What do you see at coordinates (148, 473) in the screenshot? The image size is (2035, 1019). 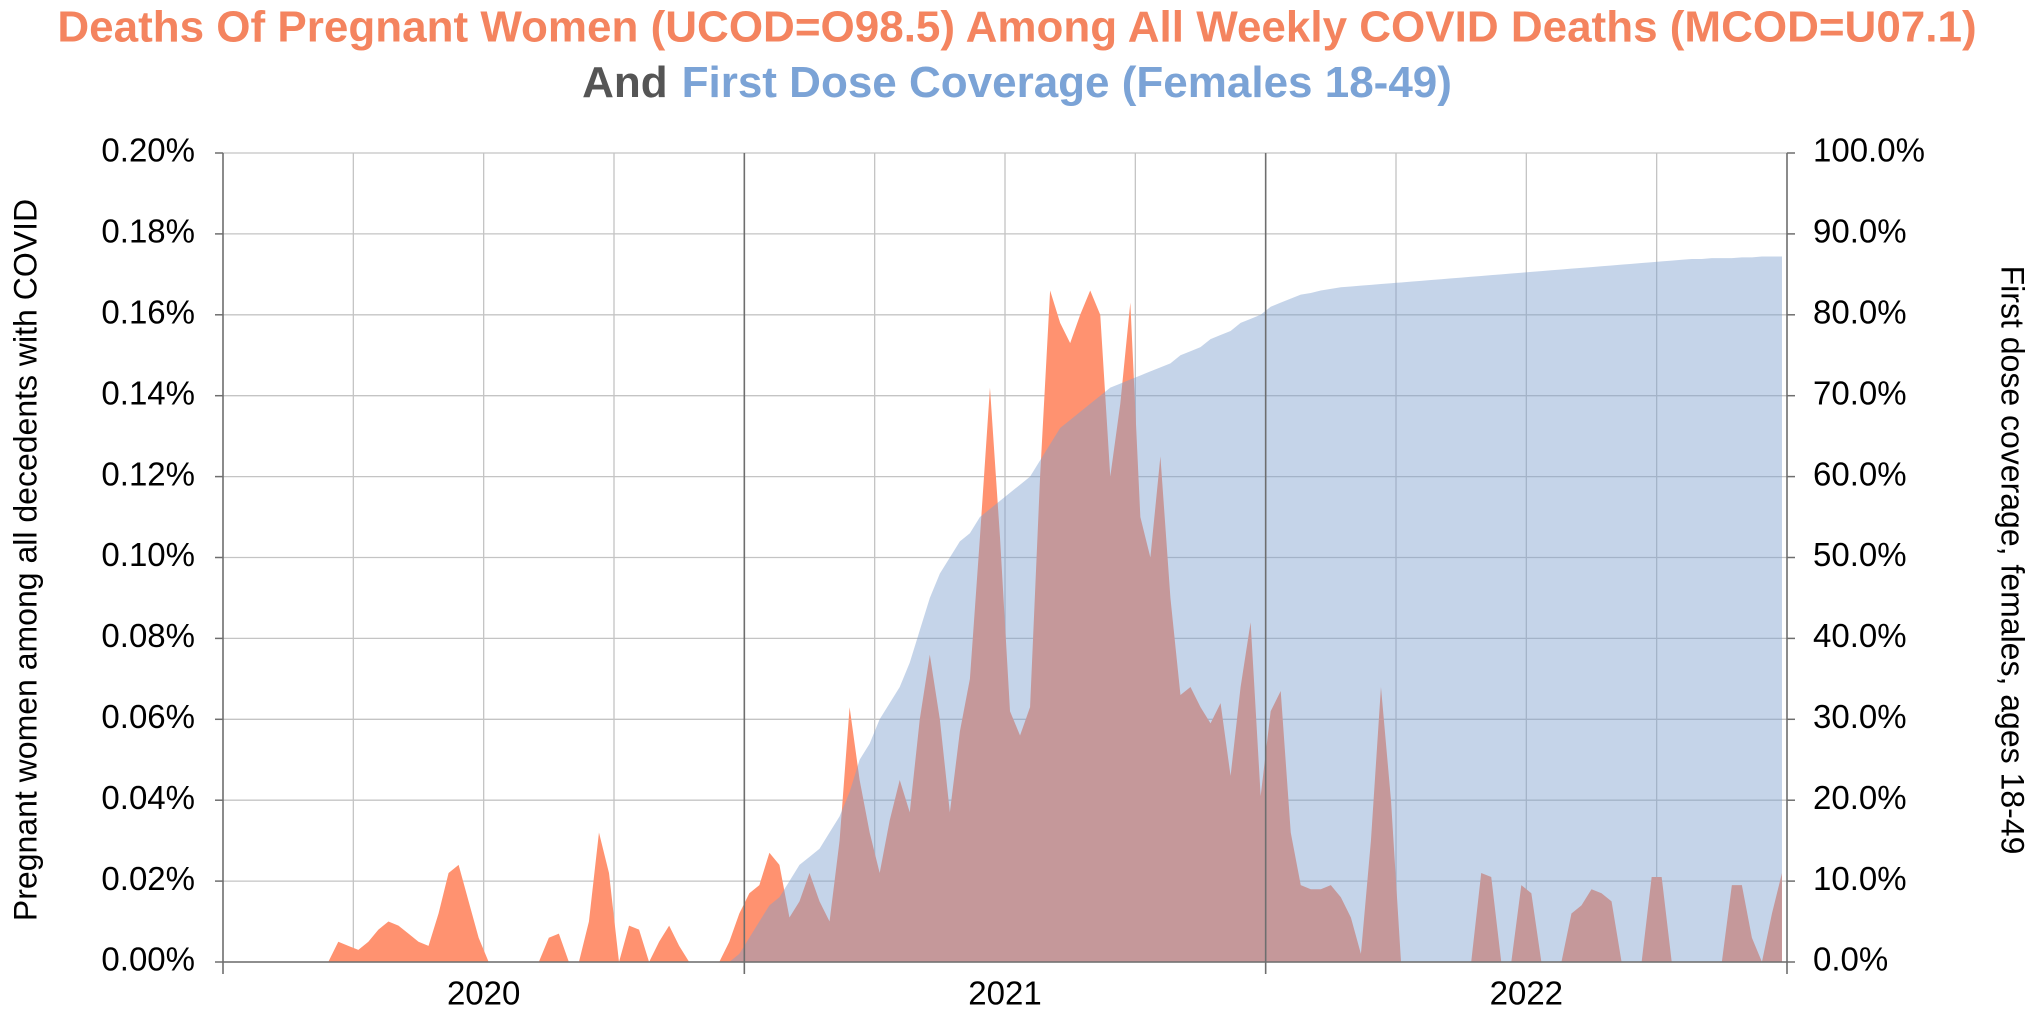 I see `y-tick-label: 0.12%` at bounding box center [148, 473].